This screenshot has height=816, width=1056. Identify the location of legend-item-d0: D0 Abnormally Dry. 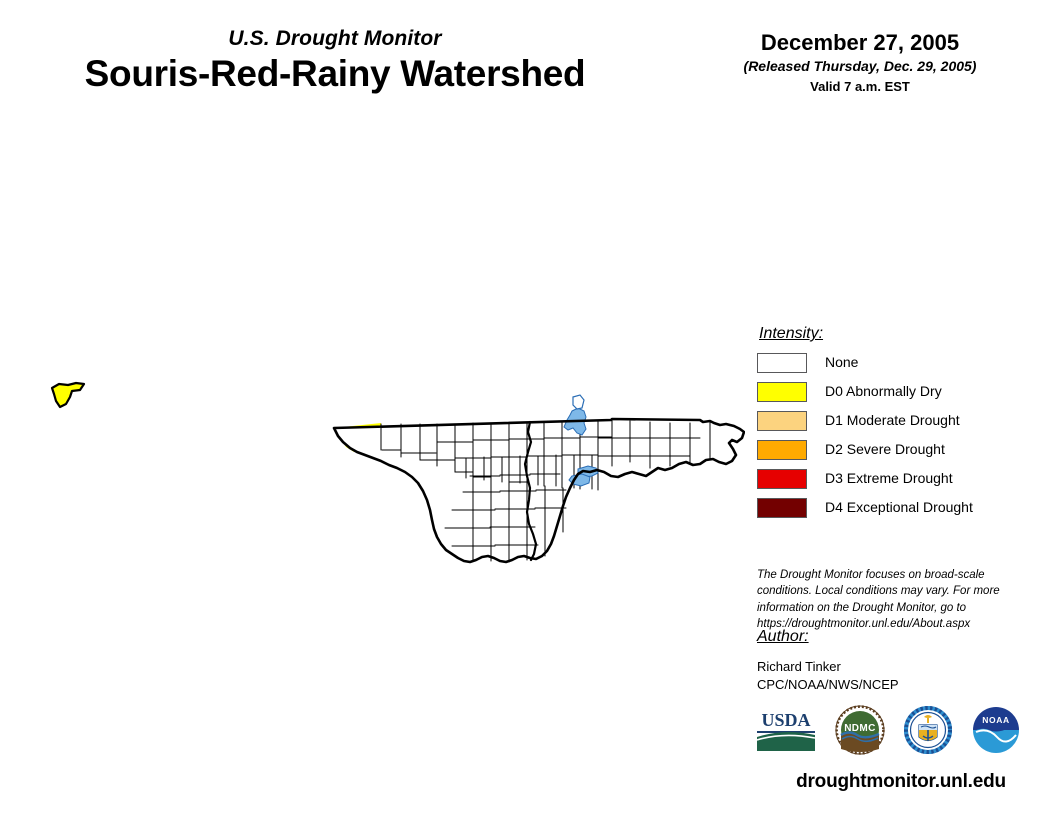
(902, 392).